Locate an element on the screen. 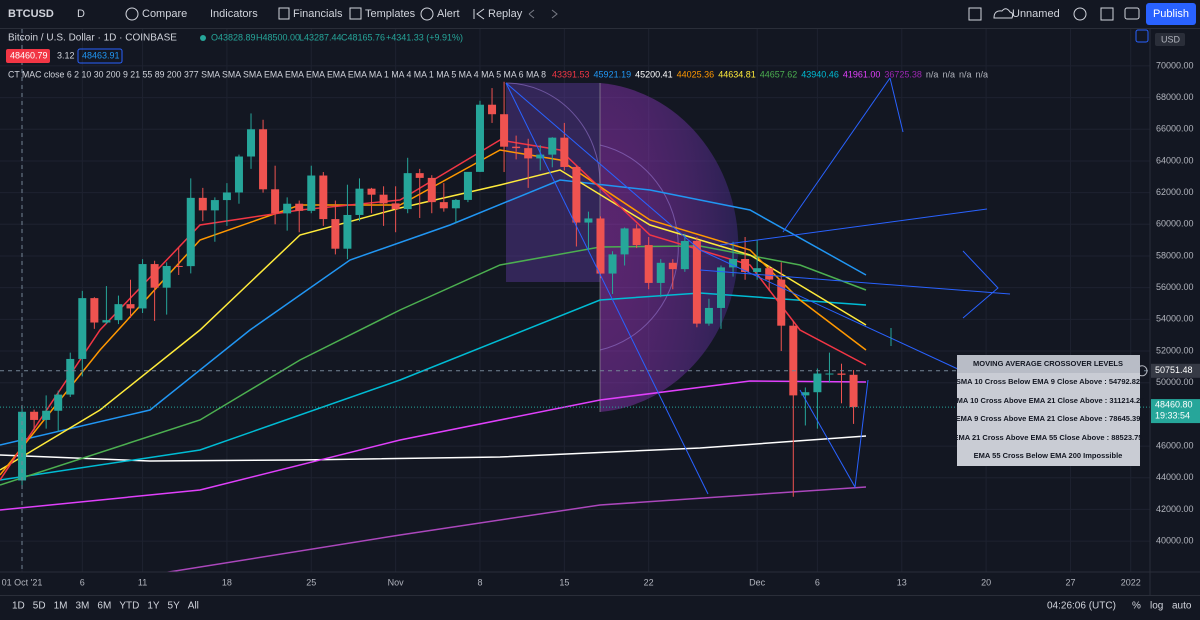 This screenshot has height=620, width=1200. indicators: Indicators is located at coordinates (234, 14).